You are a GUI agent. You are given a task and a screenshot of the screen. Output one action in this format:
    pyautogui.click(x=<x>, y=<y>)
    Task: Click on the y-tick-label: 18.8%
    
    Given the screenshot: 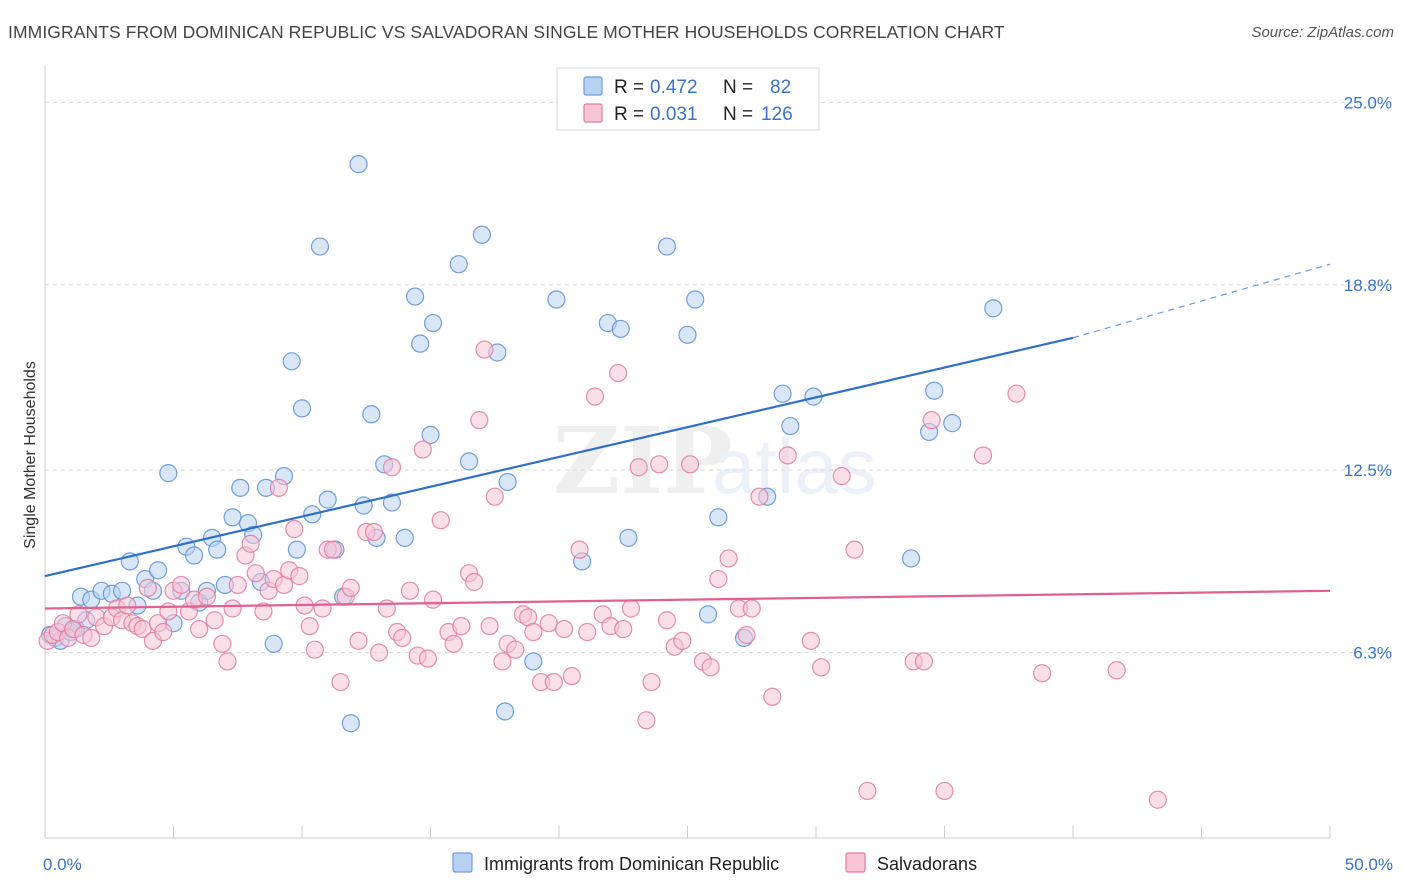 What is the action you would take?
    pyautogui.click(x=1368, y=285)
    